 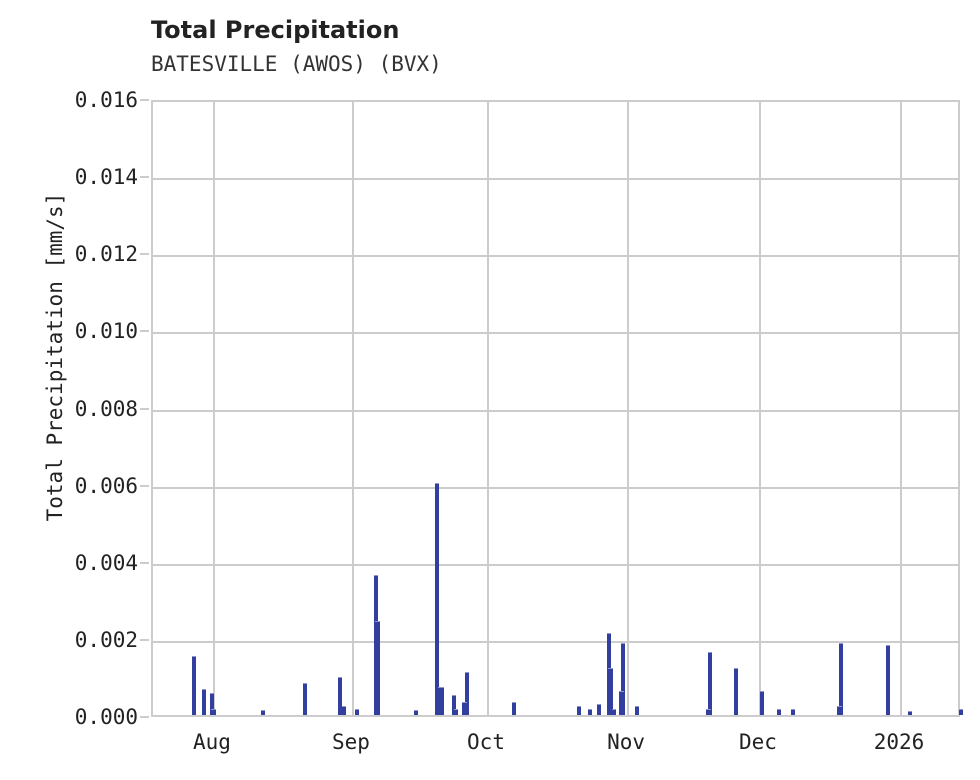 What do you see at coordinates (275, 30) in the screenshot?
I see `chart-title: Total Precipitation` at bounding box center [275, 30].